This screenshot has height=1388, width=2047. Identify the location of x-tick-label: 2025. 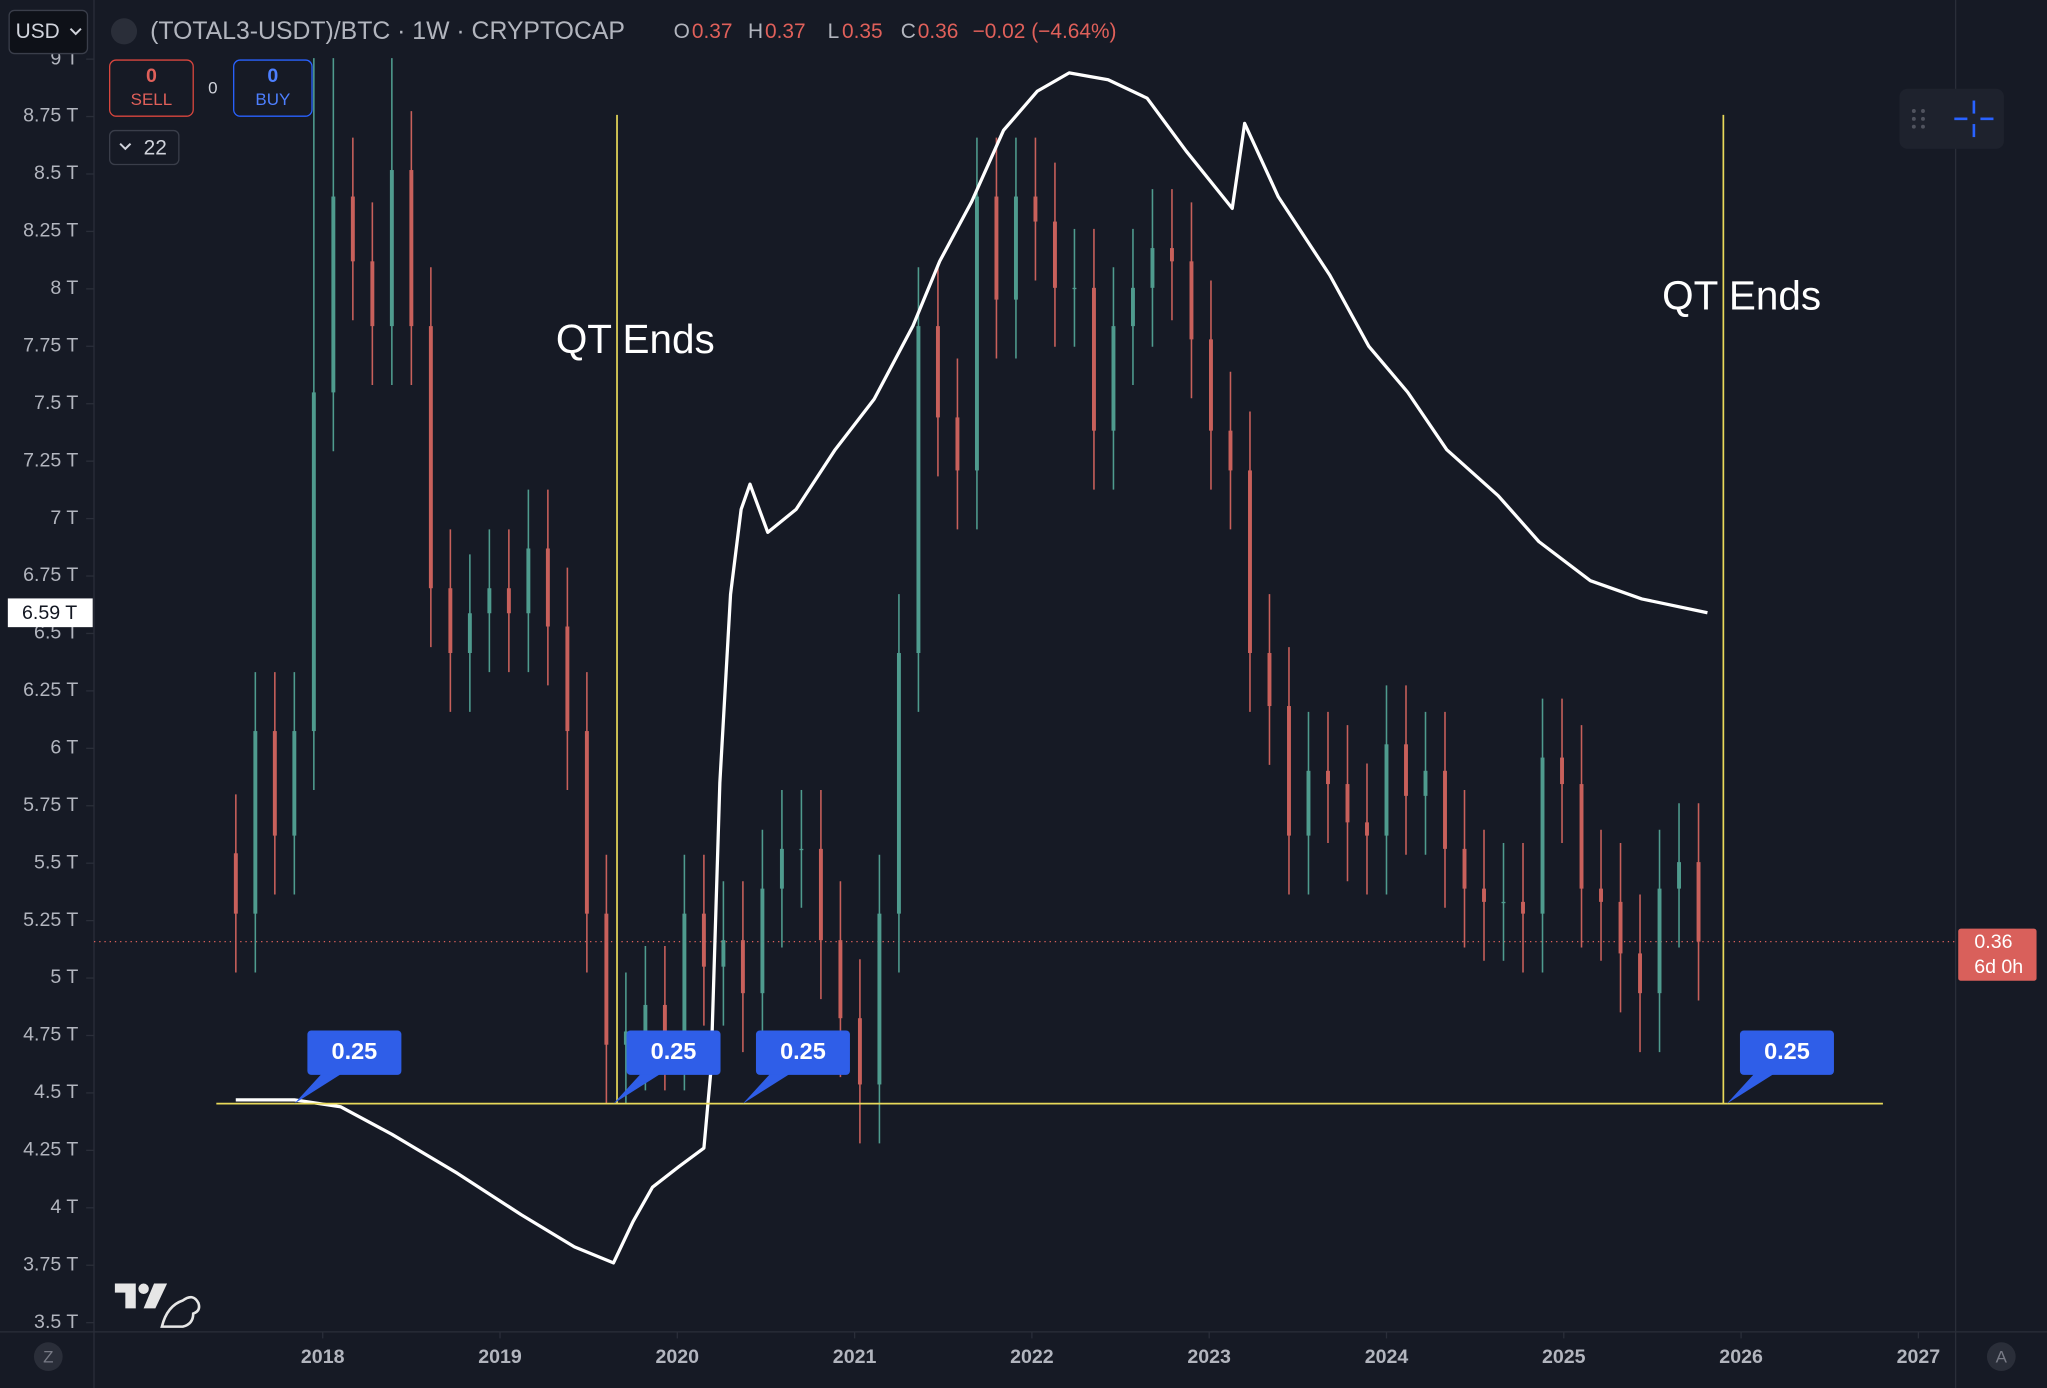
(1564, 1357).